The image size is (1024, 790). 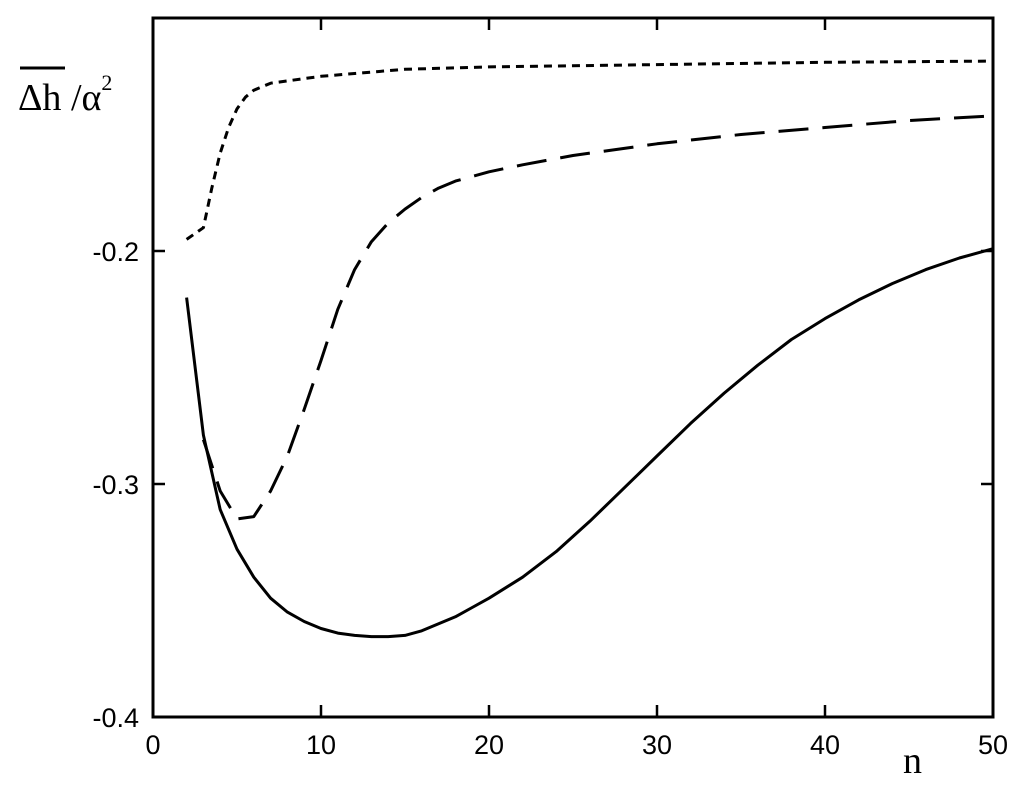 I want to click on x-tick-label-40: 40, so click(x=825, y=745).